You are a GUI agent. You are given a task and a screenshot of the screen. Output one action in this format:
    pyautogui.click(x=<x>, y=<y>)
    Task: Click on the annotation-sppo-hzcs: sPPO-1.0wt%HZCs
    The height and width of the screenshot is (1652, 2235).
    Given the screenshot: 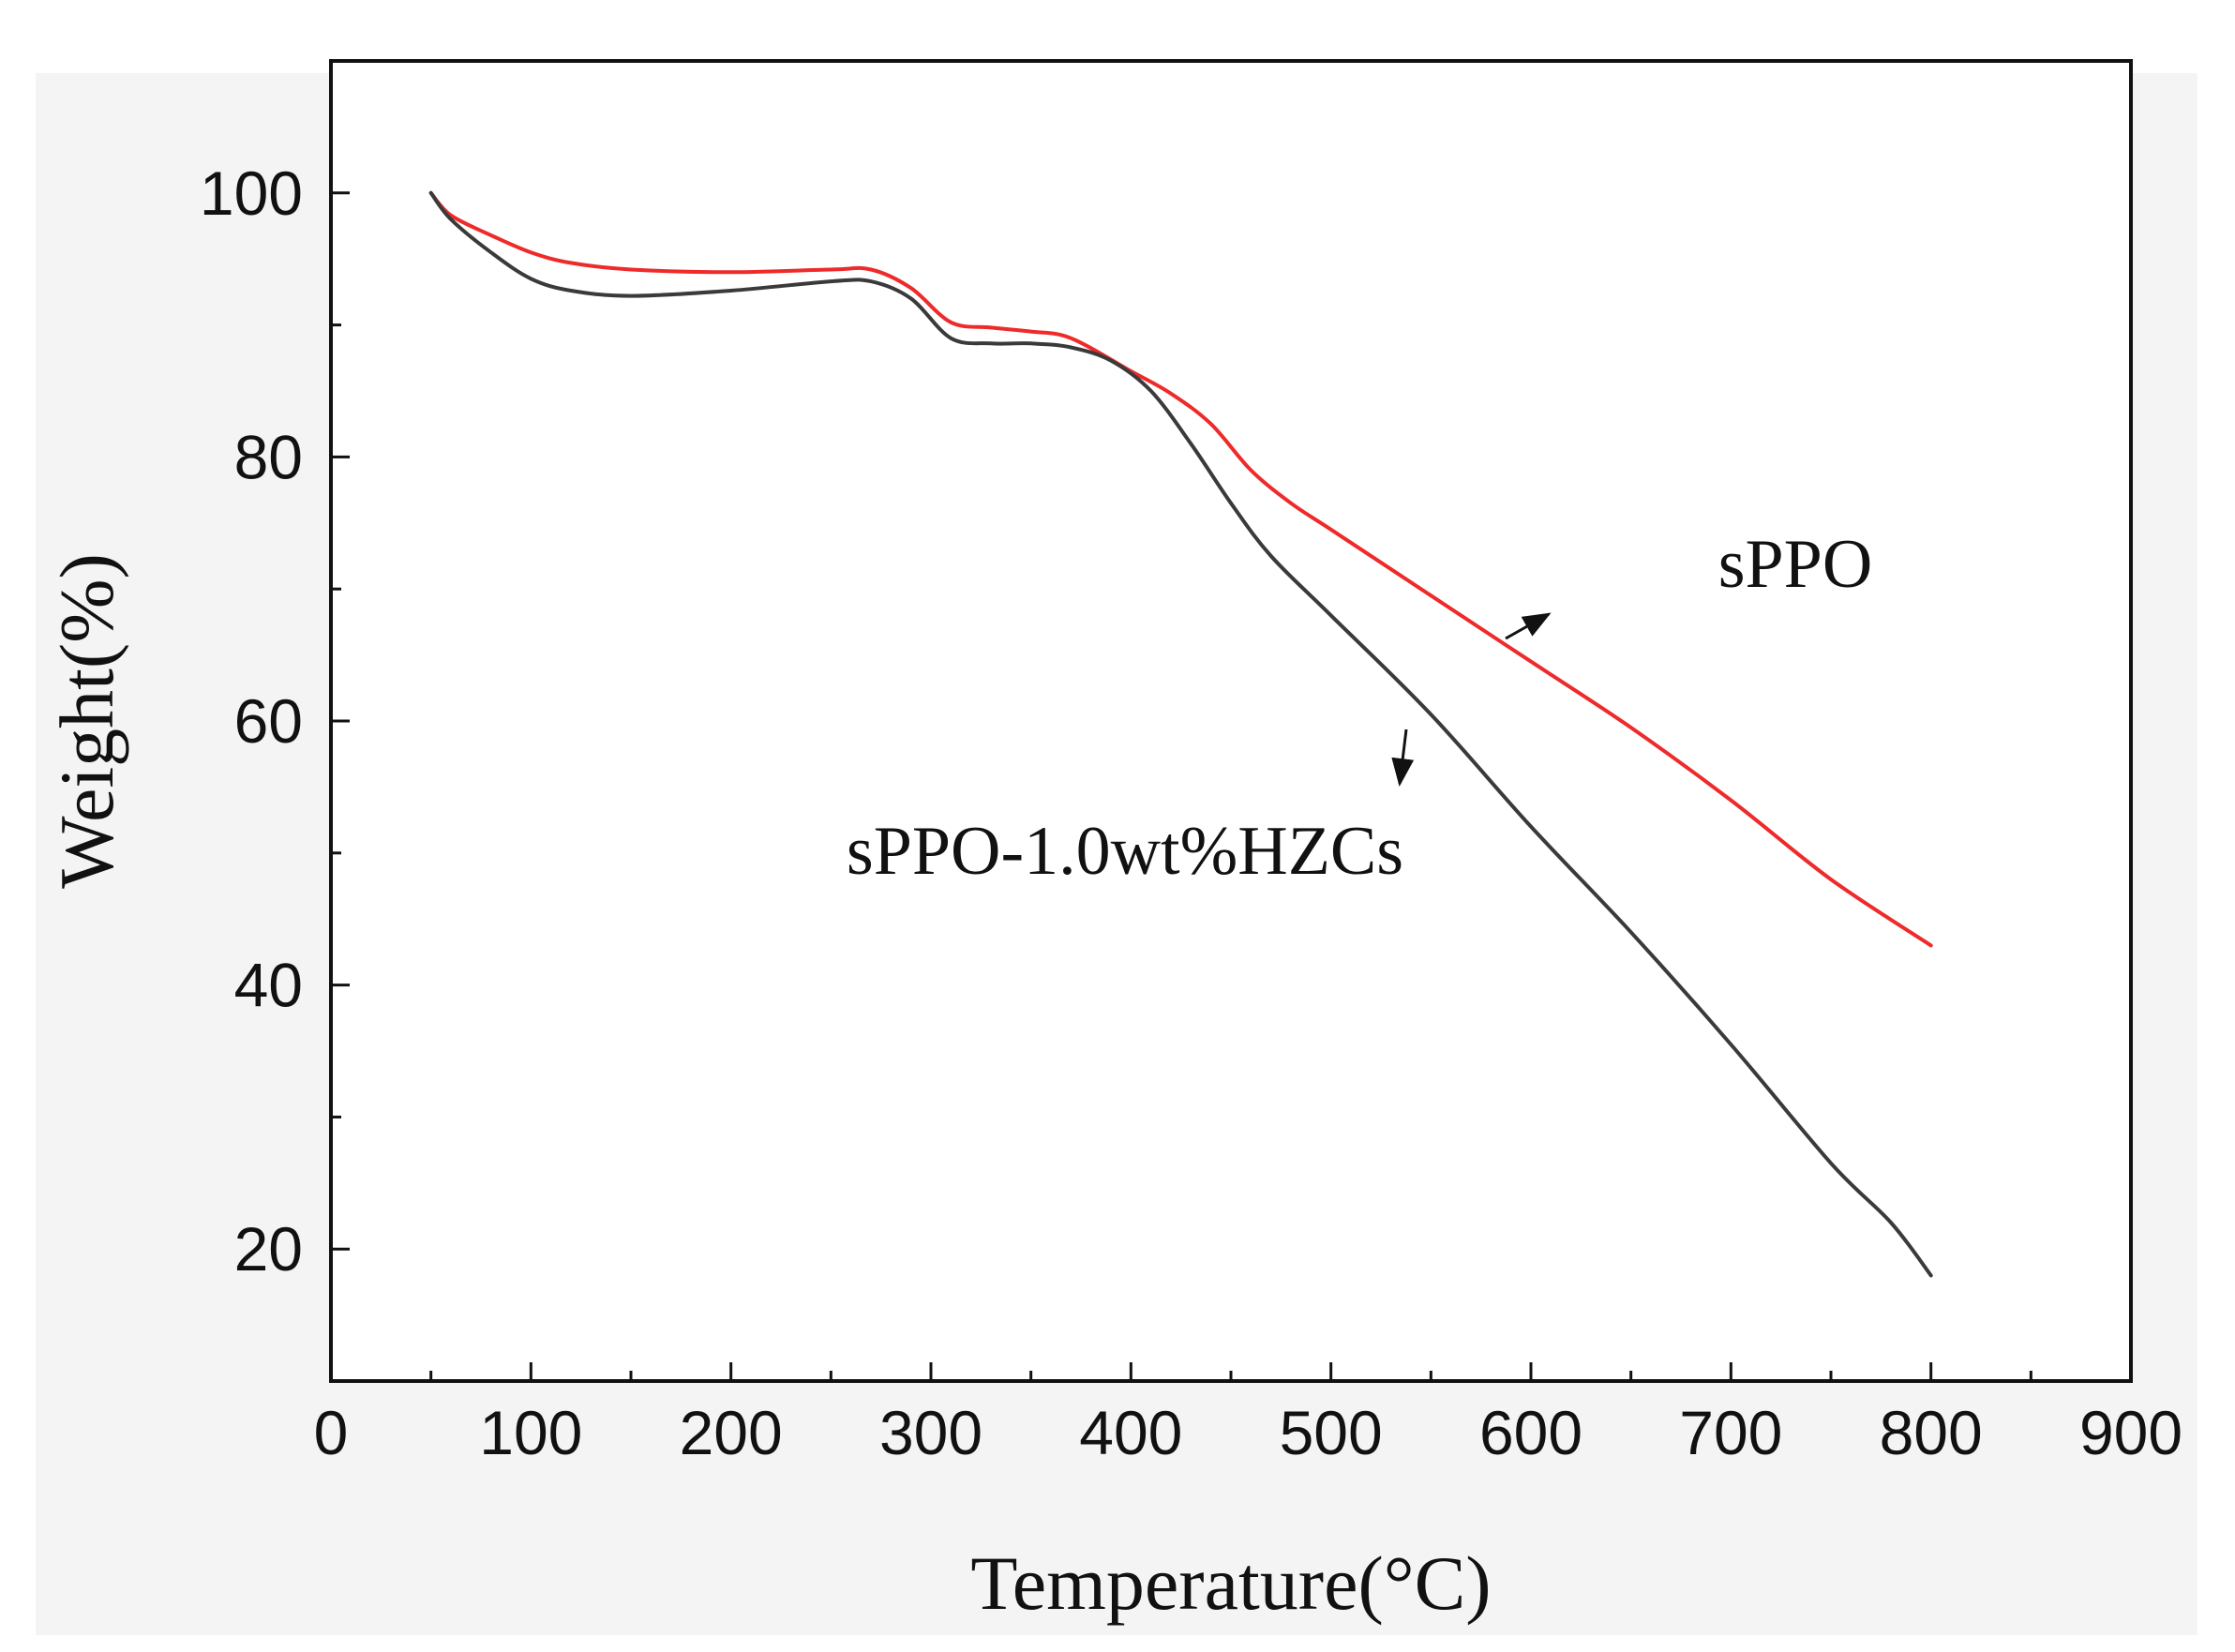 What is the action you would take?
    pyautogui.click(x=1125, y=851)
    